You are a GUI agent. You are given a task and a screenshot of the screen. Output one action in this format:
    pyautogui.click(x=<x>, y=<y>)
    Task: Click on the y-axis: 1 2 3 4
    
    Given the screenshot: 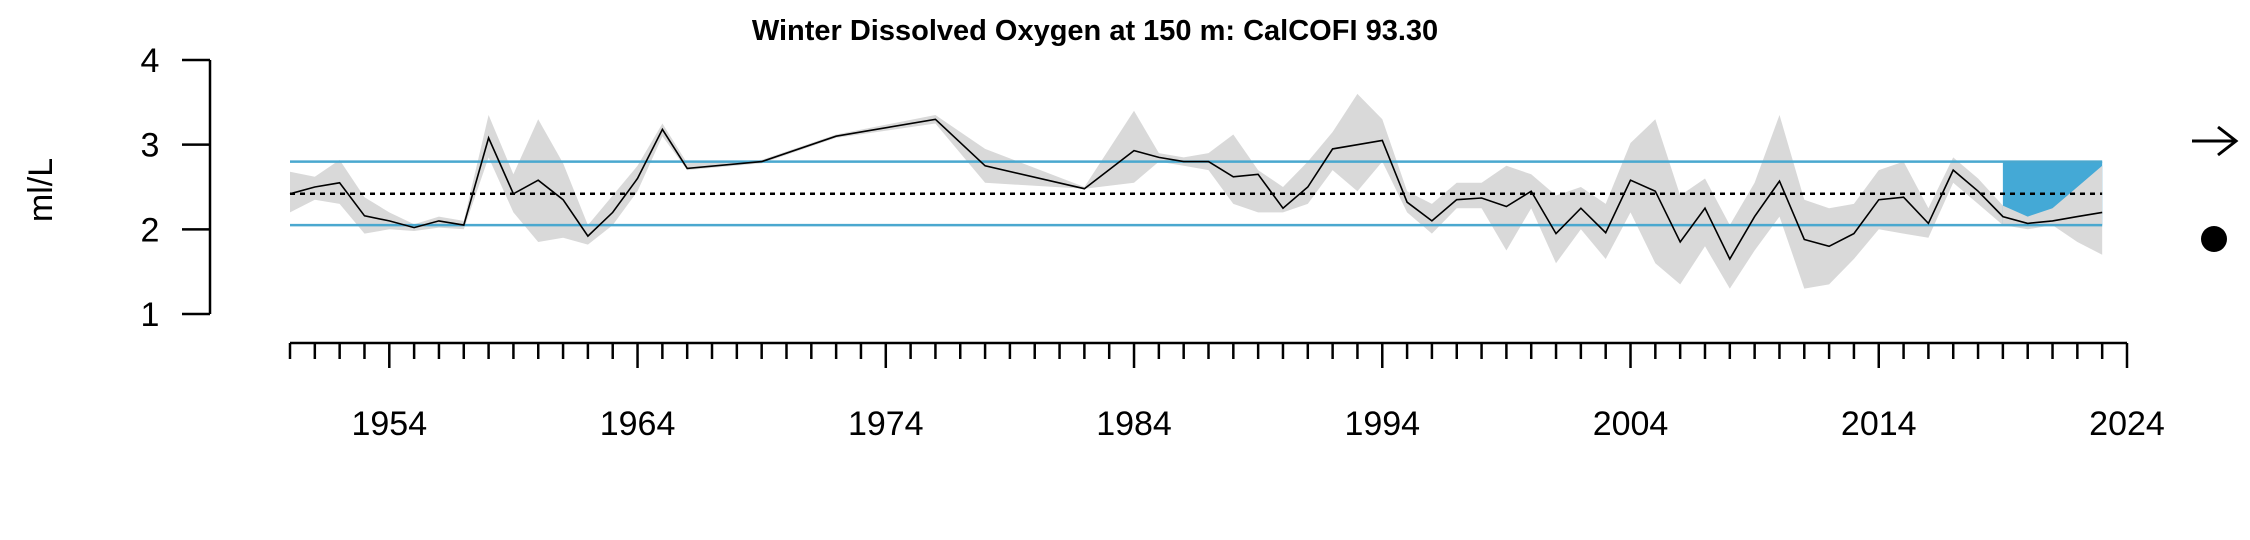 What is the action you would take?
    pyautogui.click(x=176, y=188)
    